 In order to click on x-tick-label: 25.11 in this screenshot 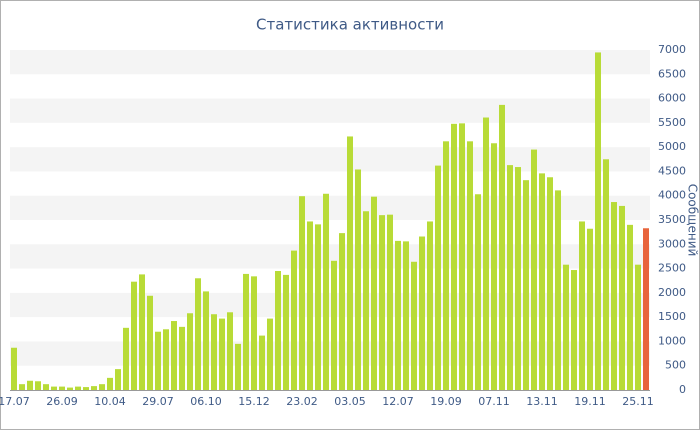, I will do `click(638, 401)`.